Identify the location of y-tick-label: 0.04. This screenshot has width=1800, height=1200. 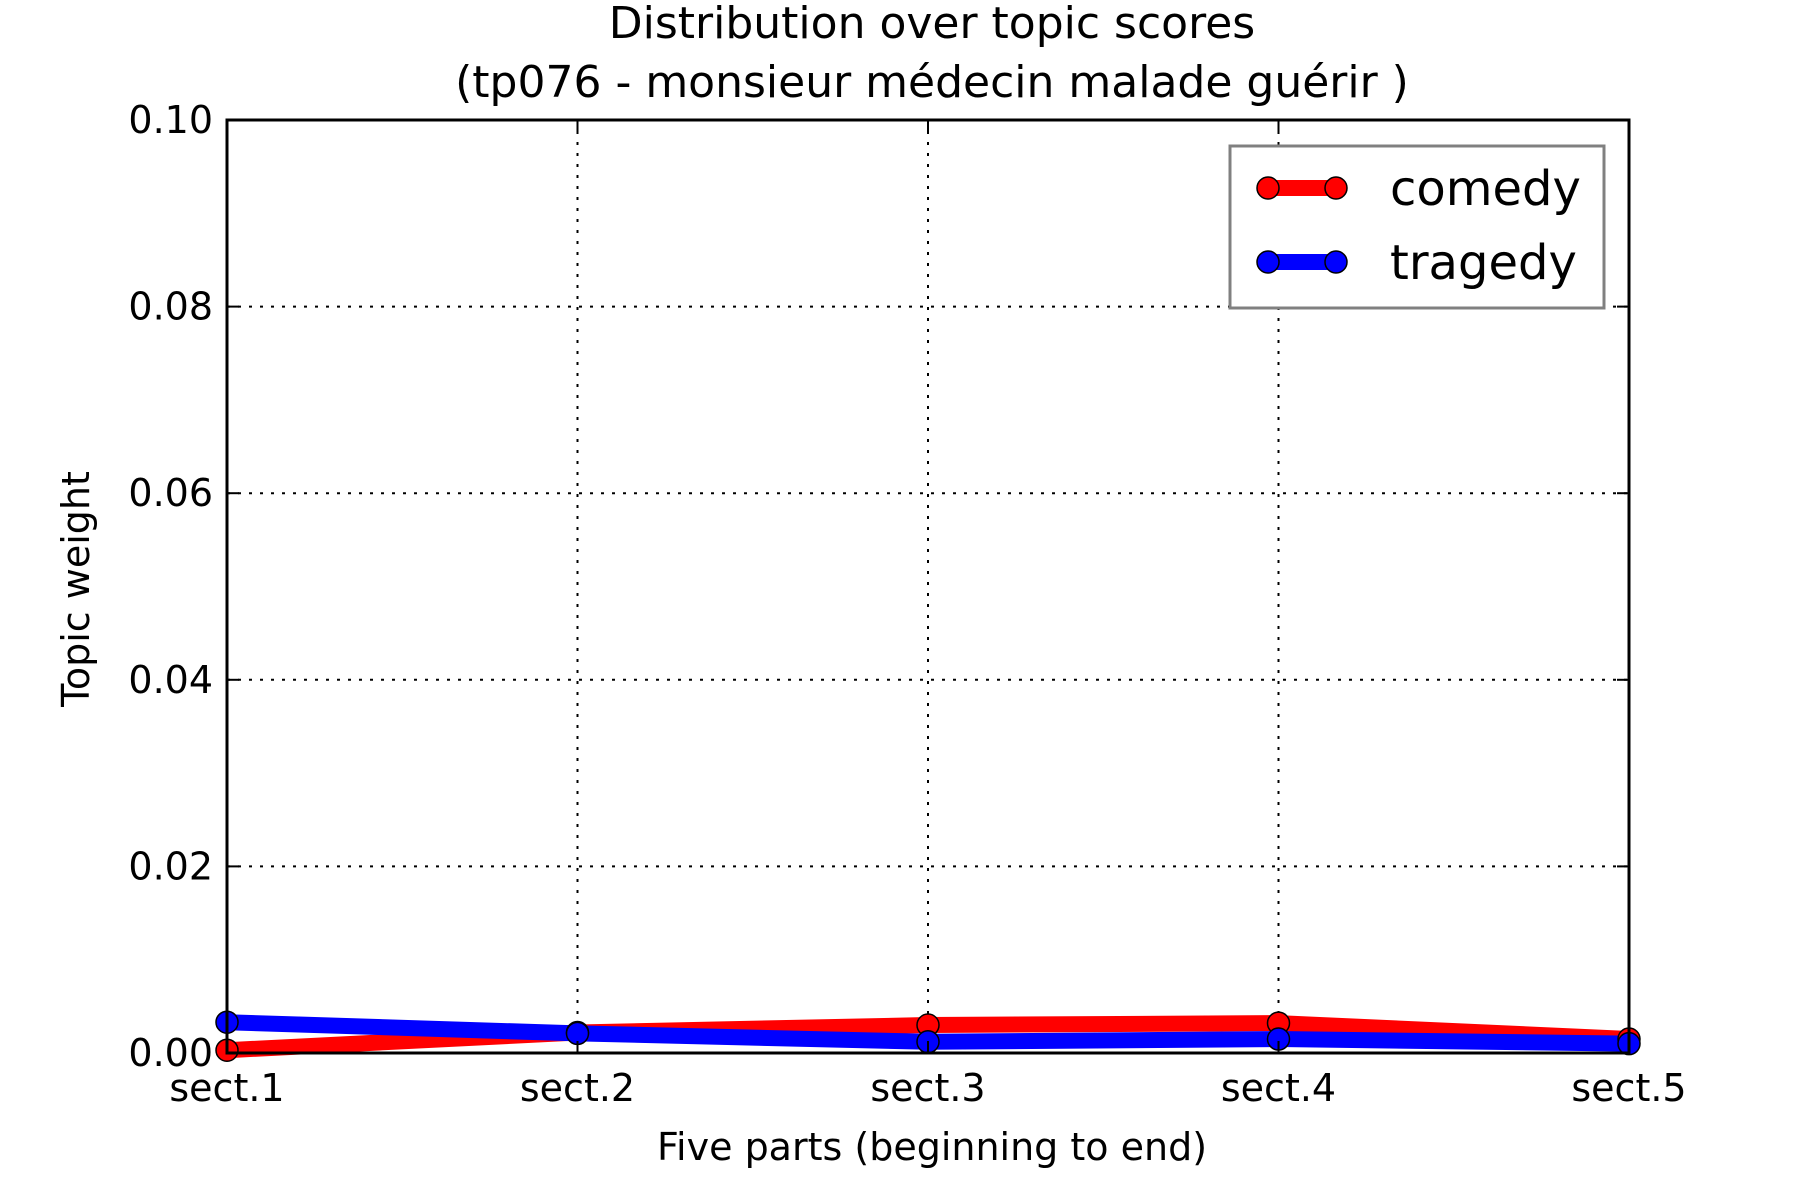
(170, 680).